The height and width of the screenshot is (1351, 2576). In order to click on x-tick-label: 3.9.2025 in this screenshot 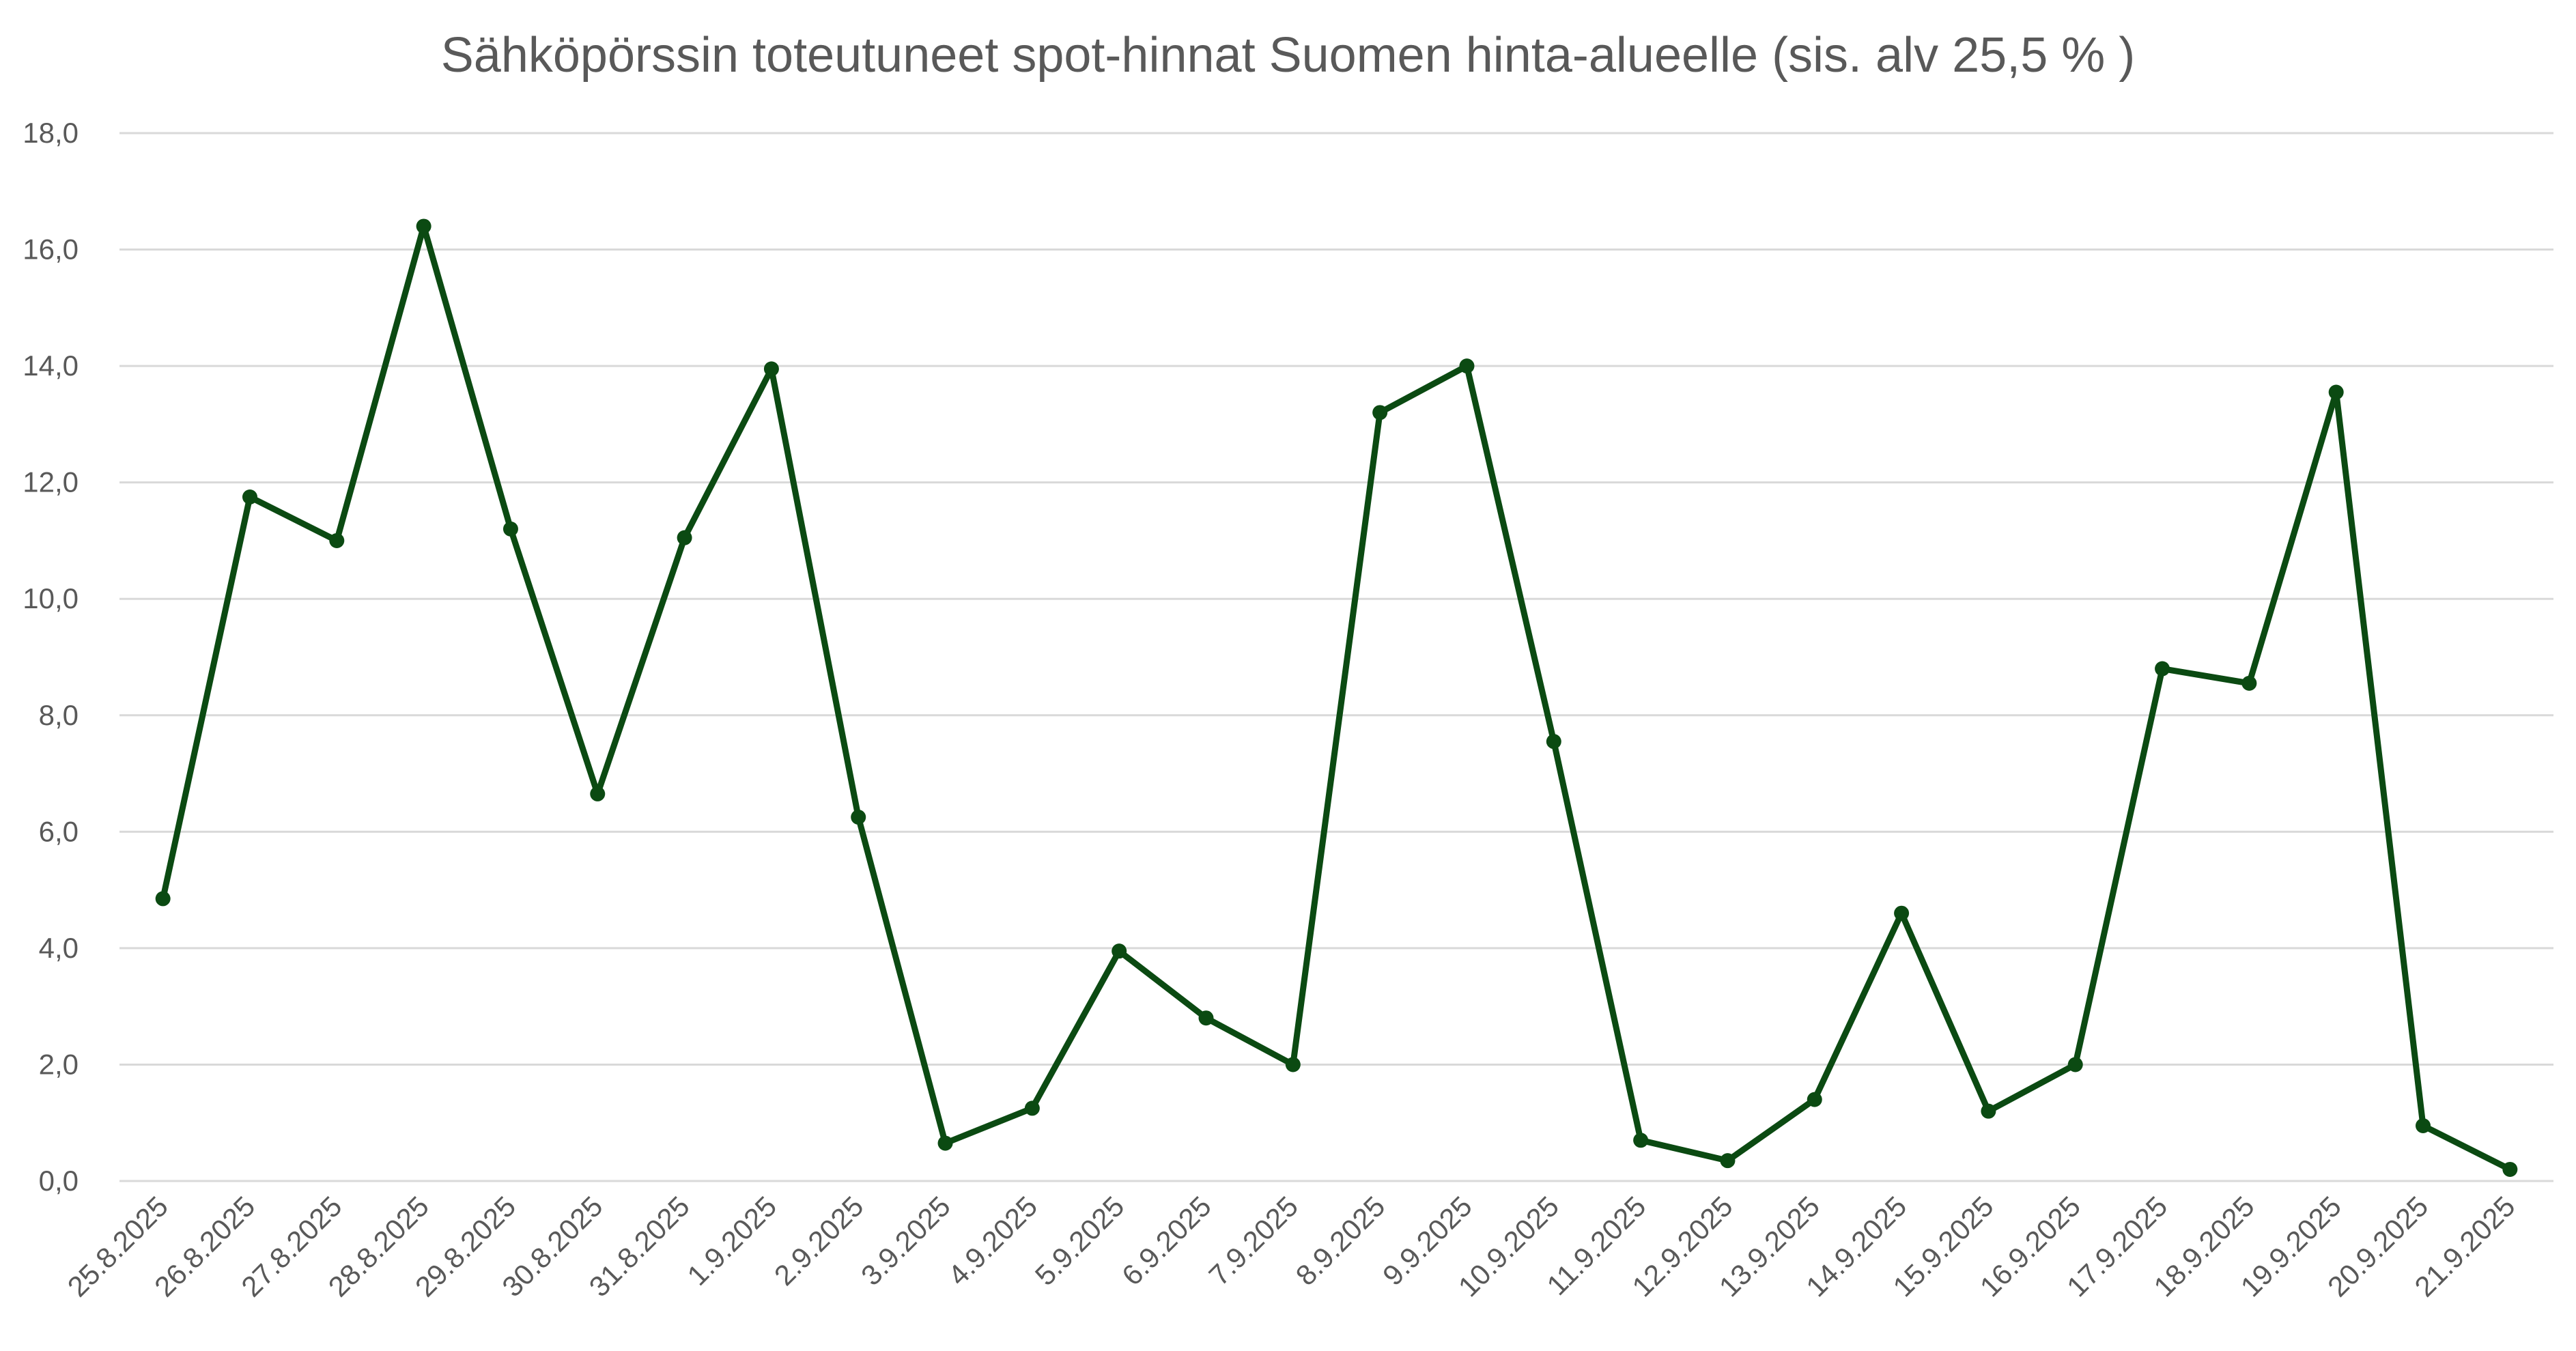, I will do `click(906, 1241)`.